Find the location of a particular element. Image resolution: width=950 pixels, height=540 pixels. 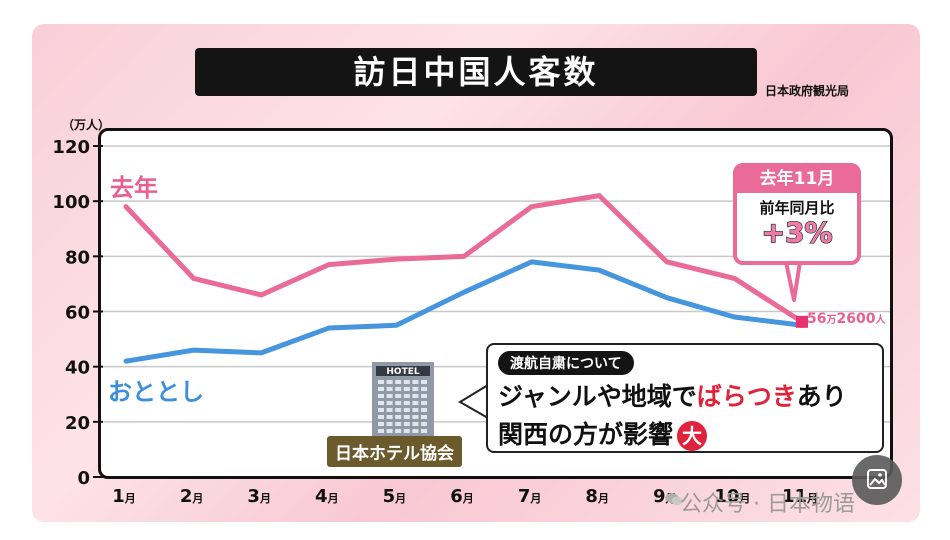

end-value-man-number: 56 is located at coordinates (817, 319).